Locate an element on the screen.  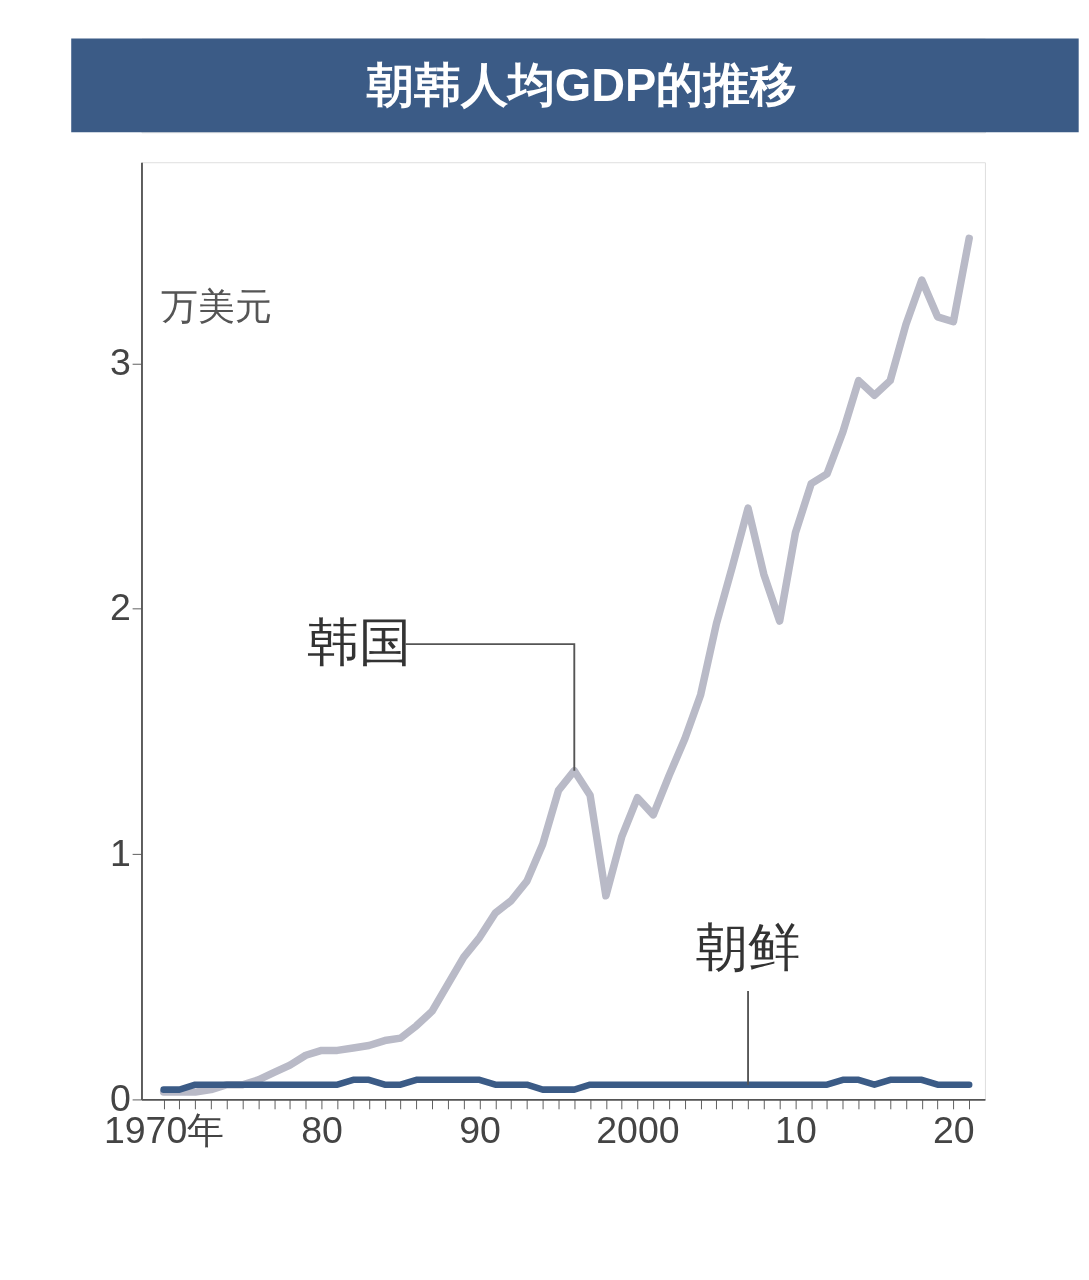
x-tick-label: 20 is located at coordinates (954, 1130).